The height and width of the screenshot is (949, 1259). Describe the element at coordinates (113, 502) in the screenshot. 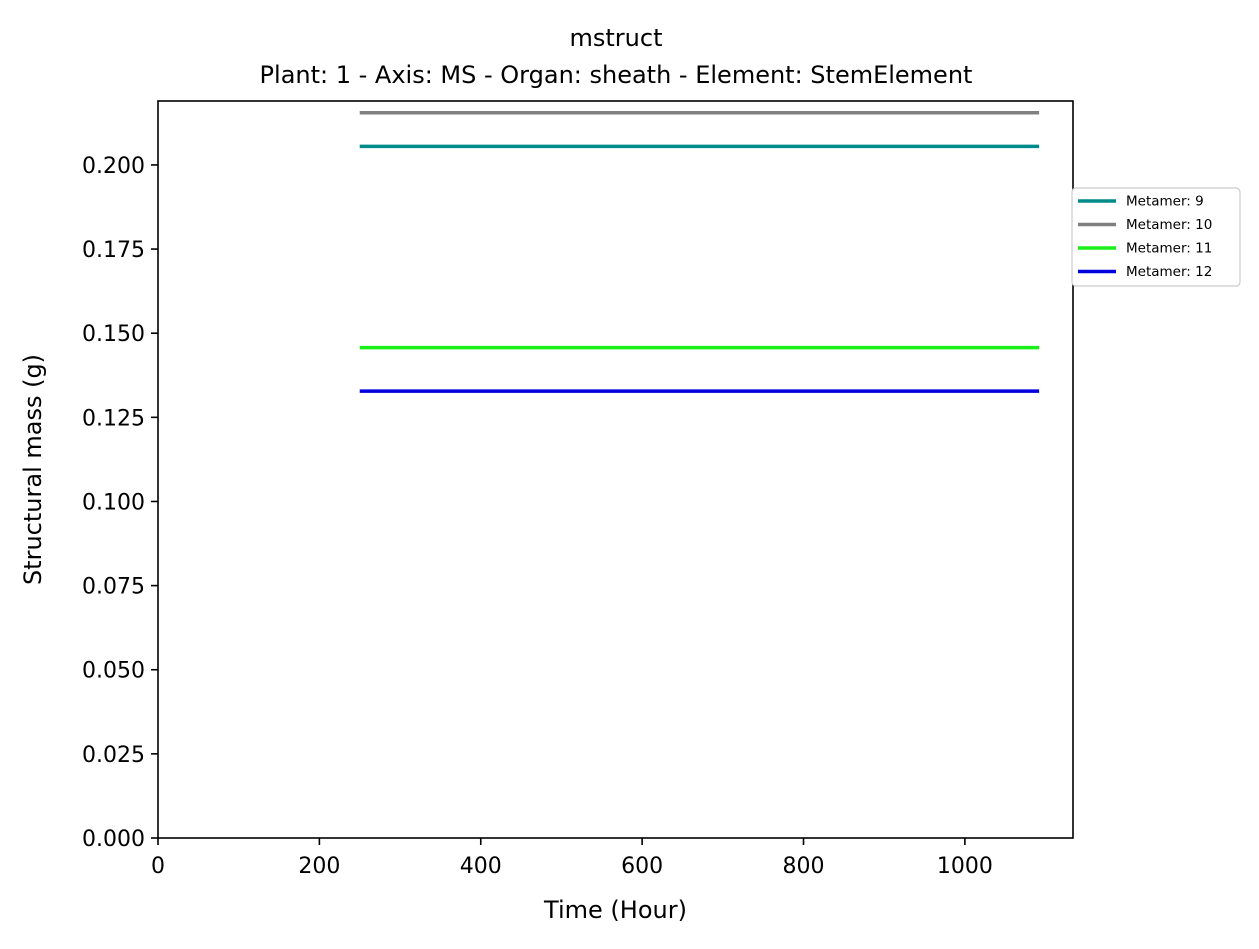

I see `y-tick-label: 0.100` at that location.